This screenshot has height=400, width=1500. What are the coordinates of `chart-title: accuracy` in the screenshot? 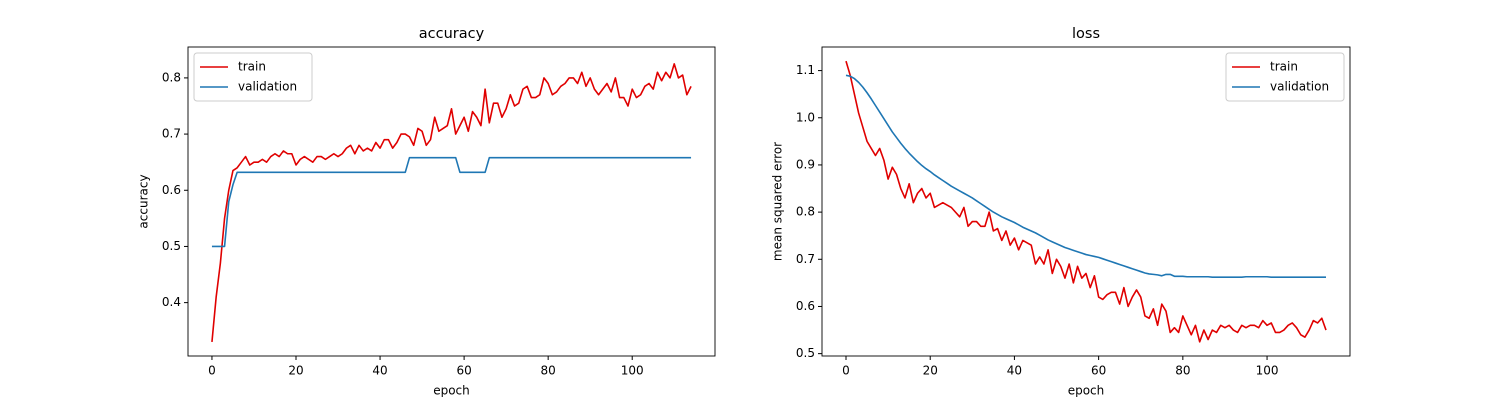 It's located at (452, 34).